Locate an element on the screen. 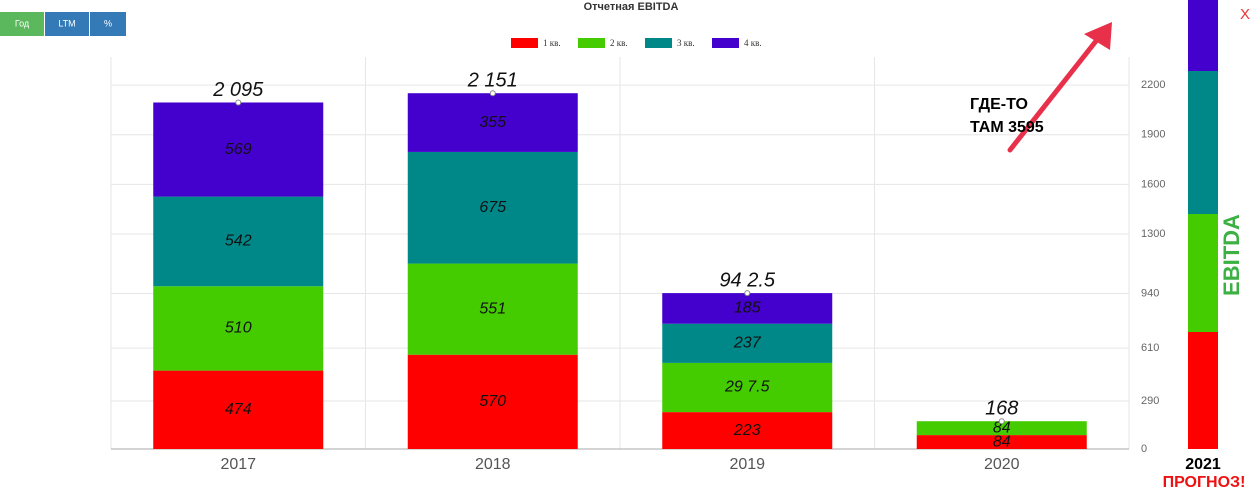  value-label: 570 is located at coordinates (492, 401).